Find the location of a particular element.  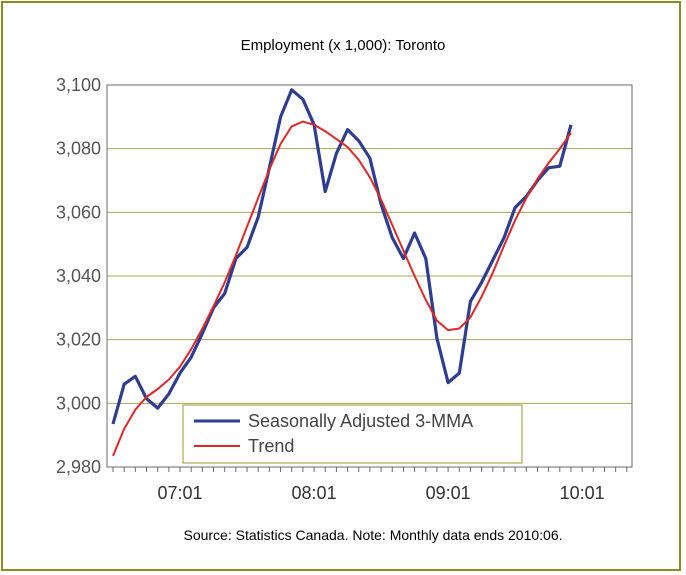

y-tick-label: 3,040 is located at coordinates (78, 276).